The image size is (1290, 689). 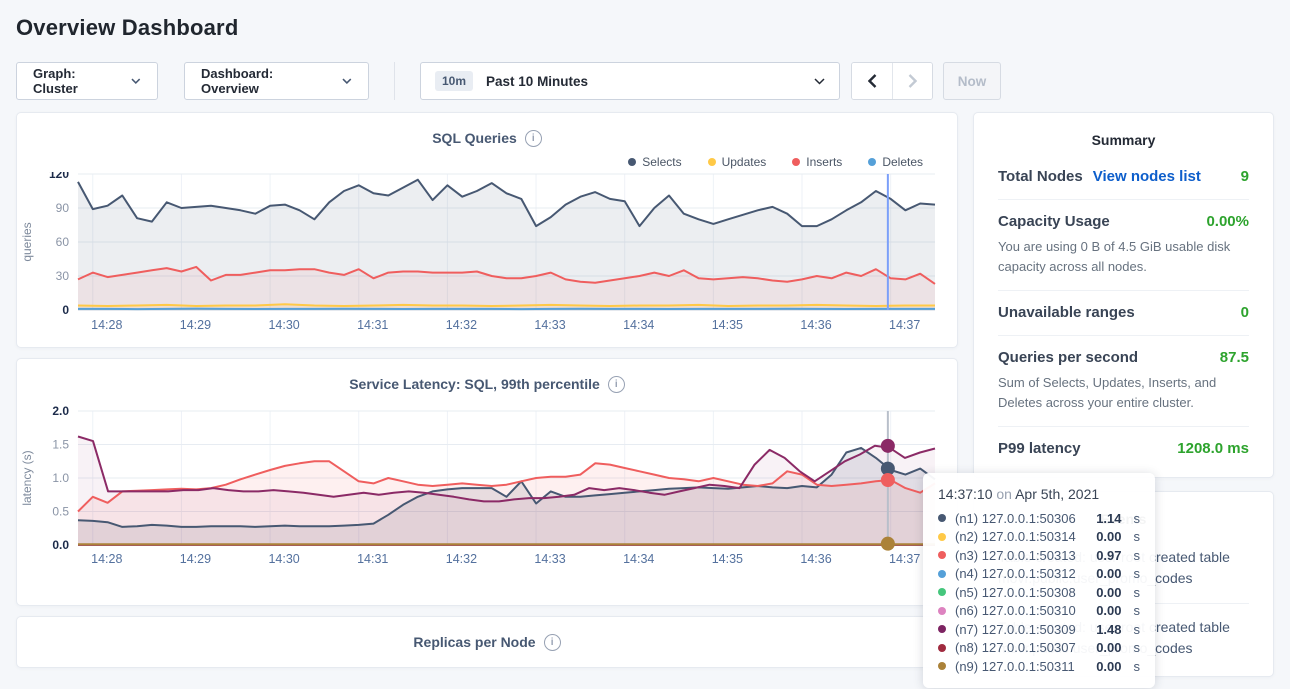 What do you see at coordinates (1015, 648) in the screenshot?
I see `tooltip-node-name: (n8) 127.0.0.1:50307` at bounding box center [1015, 648].